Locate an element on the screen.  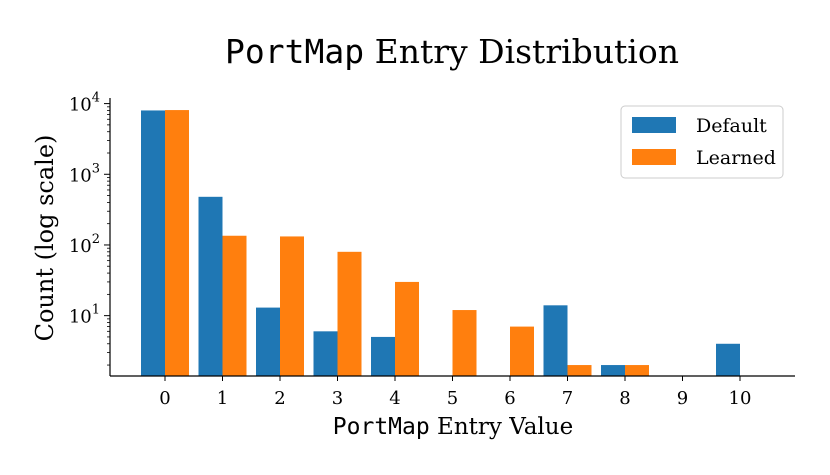
legend-swatch-learned is located at coordinates (654, 157).